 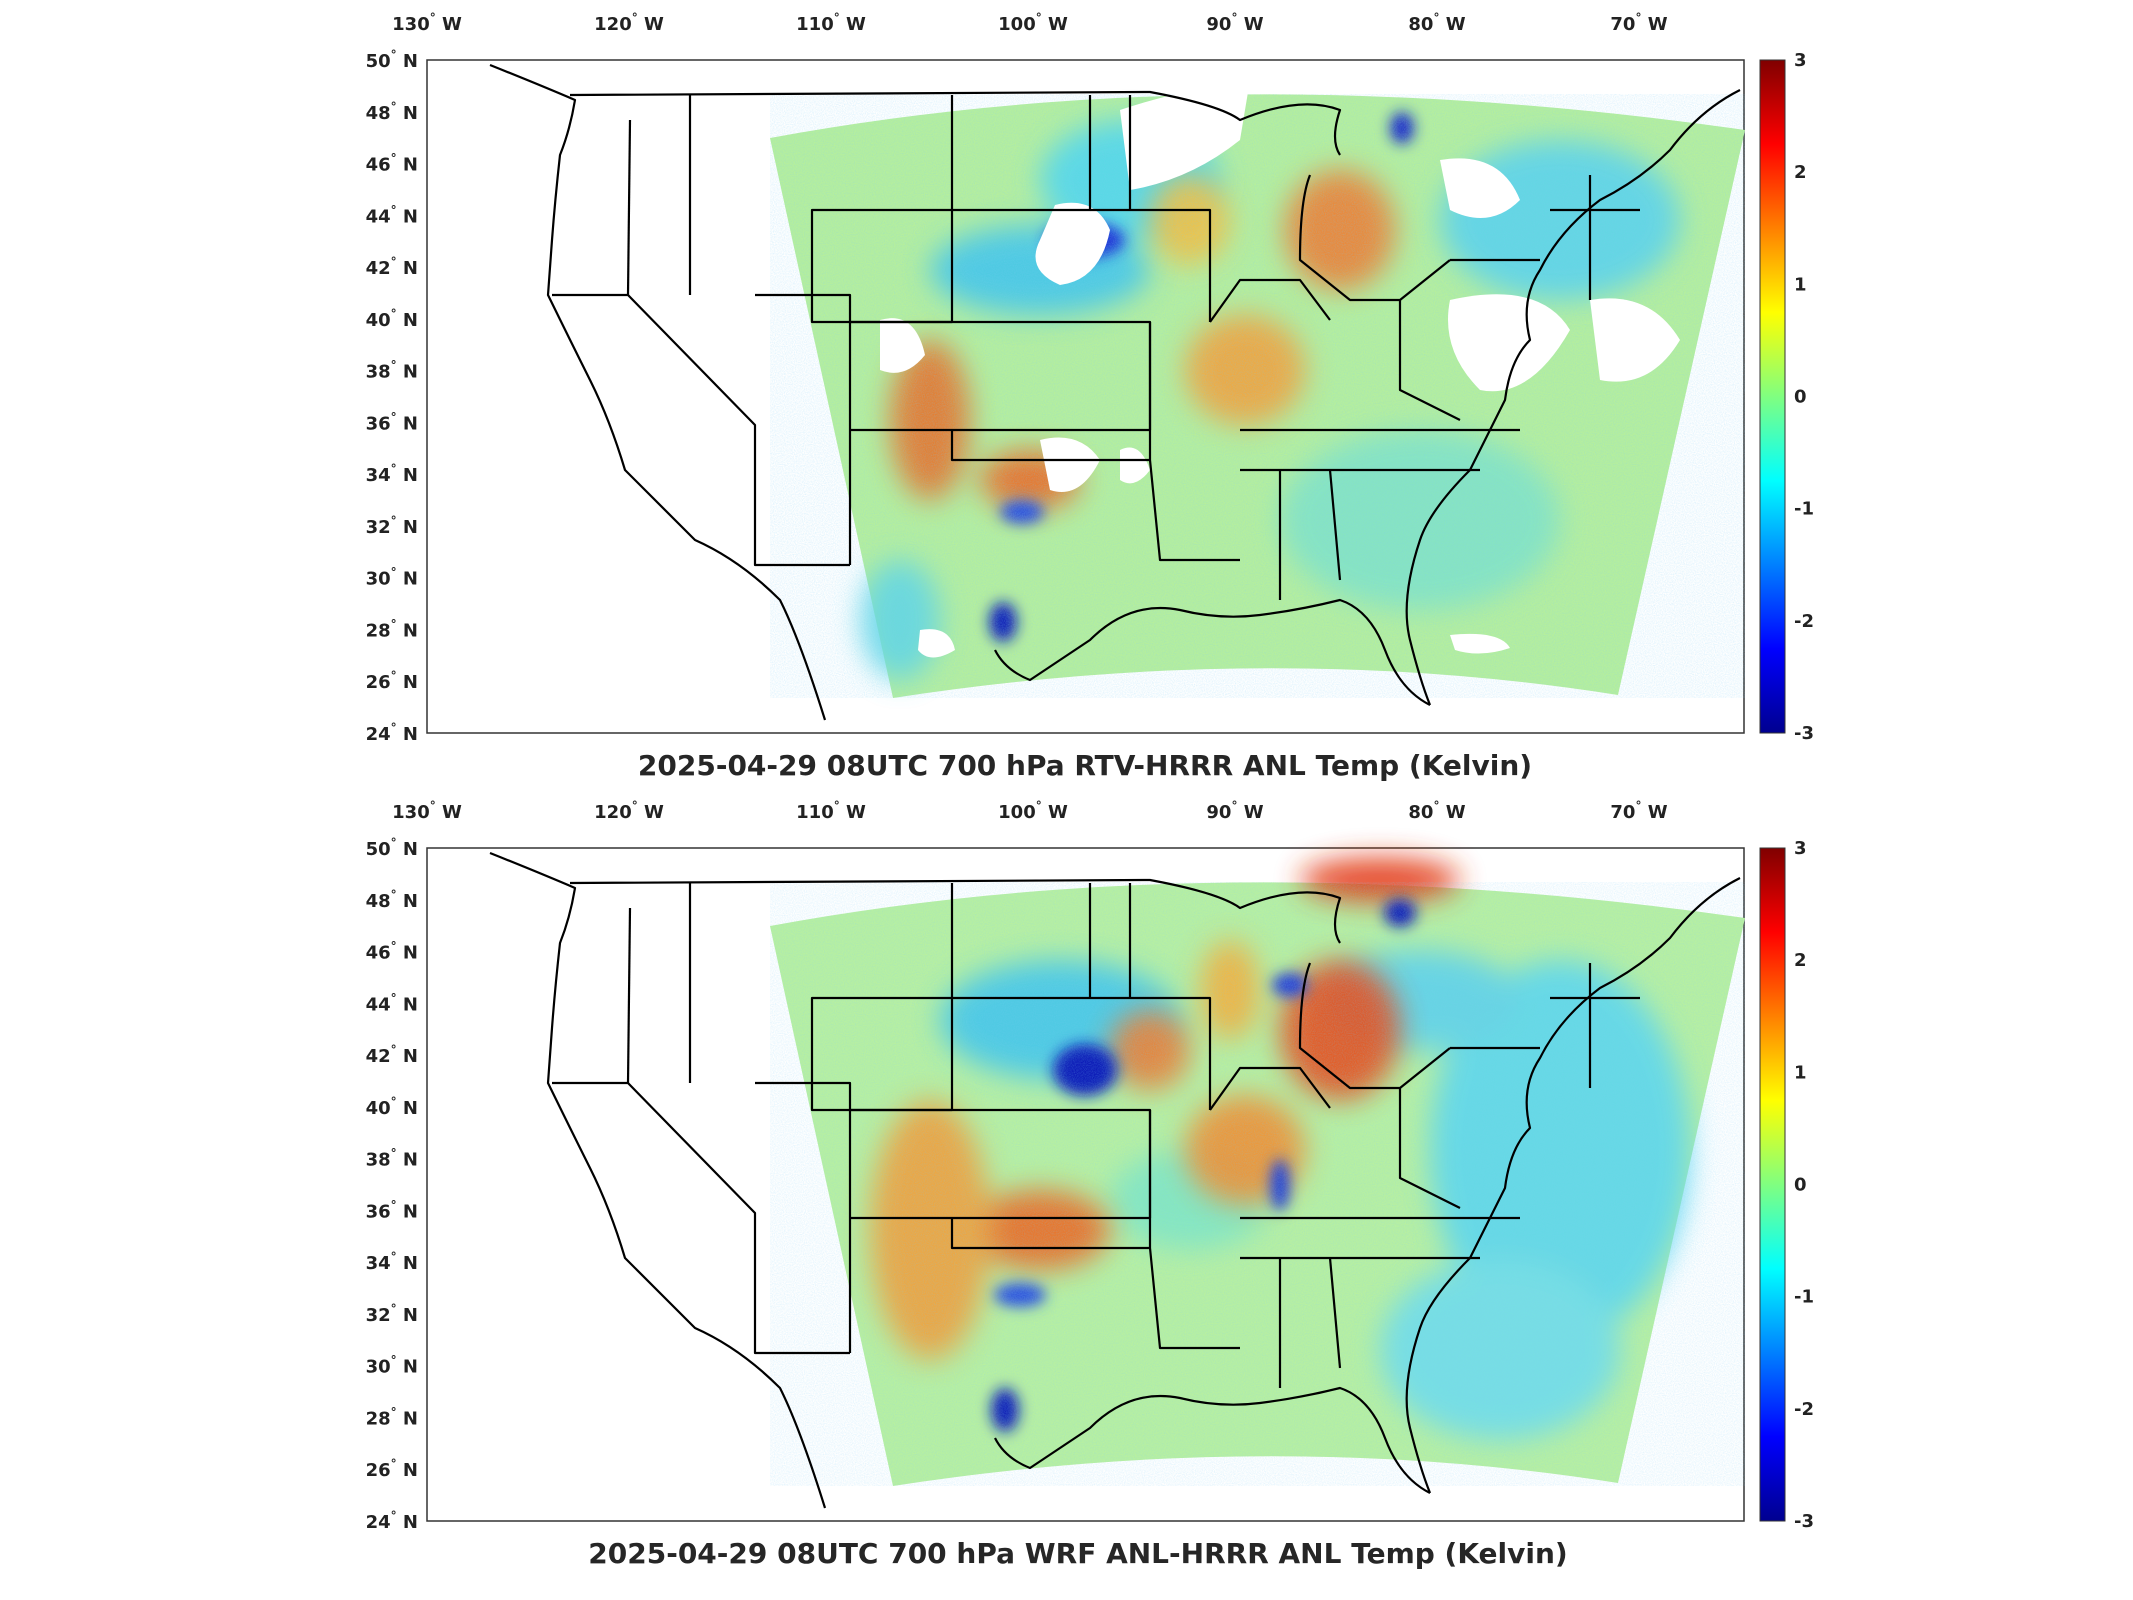 What do you see at coordinates (392, 215) in the screenshot?
I see `lat-tick-label: 44° N` at bounding box center [392, 215].